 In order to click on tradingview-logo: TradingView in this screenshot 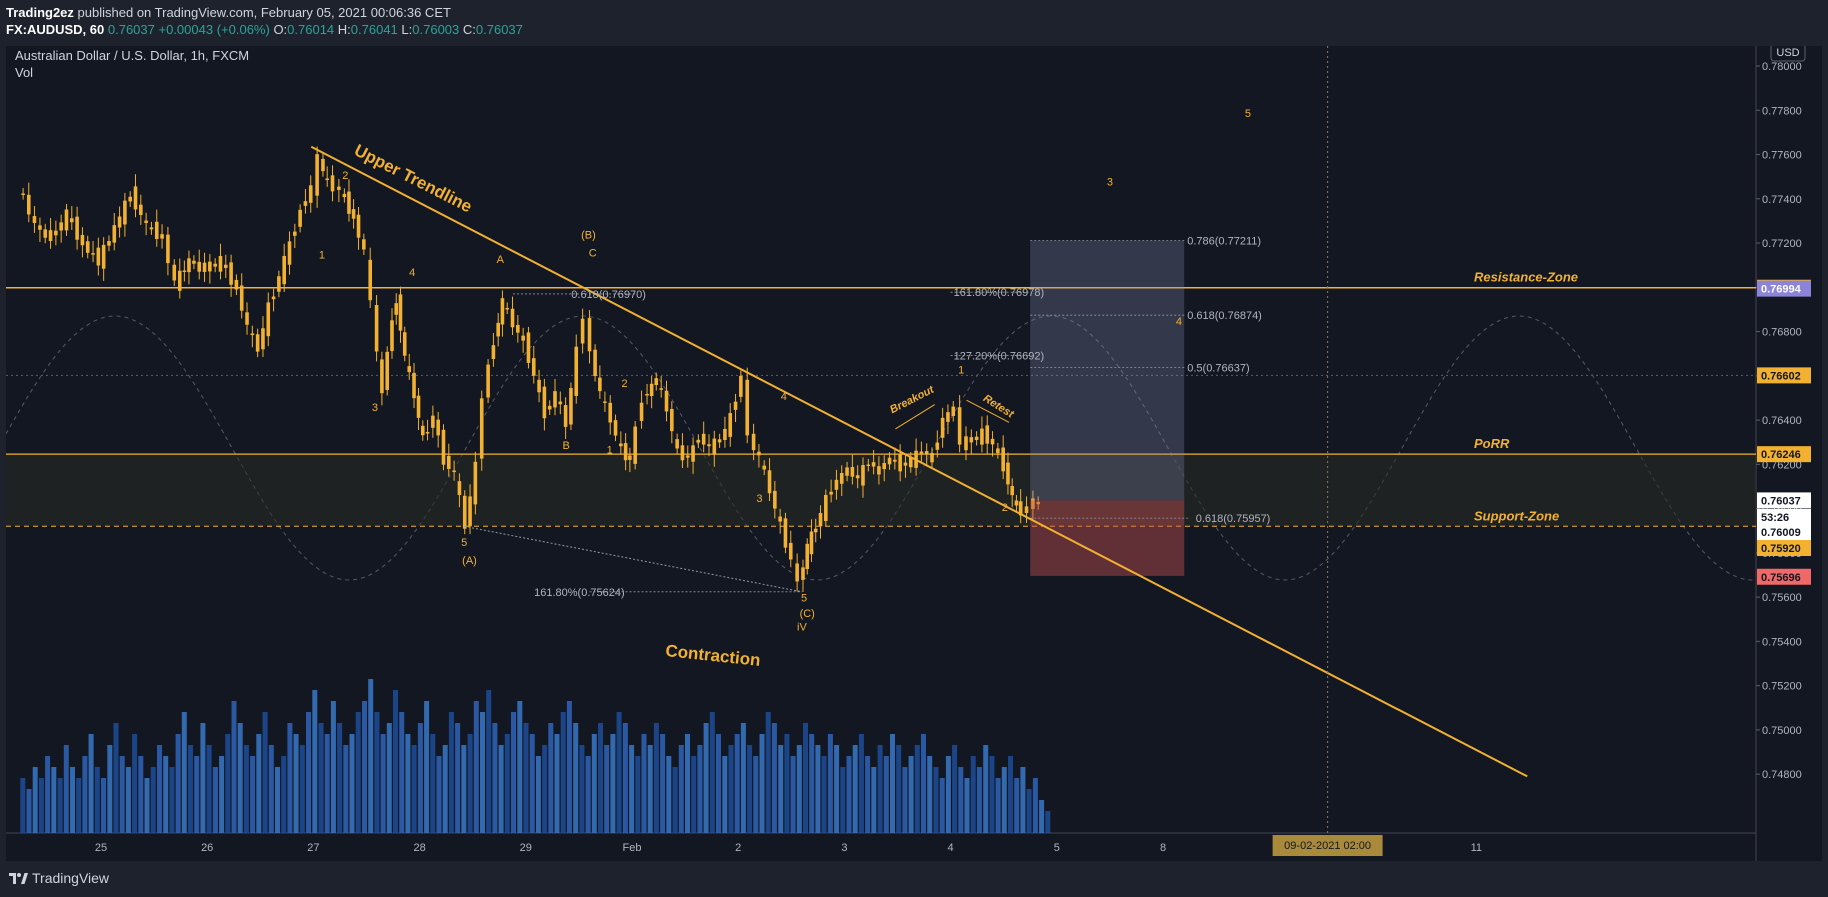, I will do `click(58, 878)`.